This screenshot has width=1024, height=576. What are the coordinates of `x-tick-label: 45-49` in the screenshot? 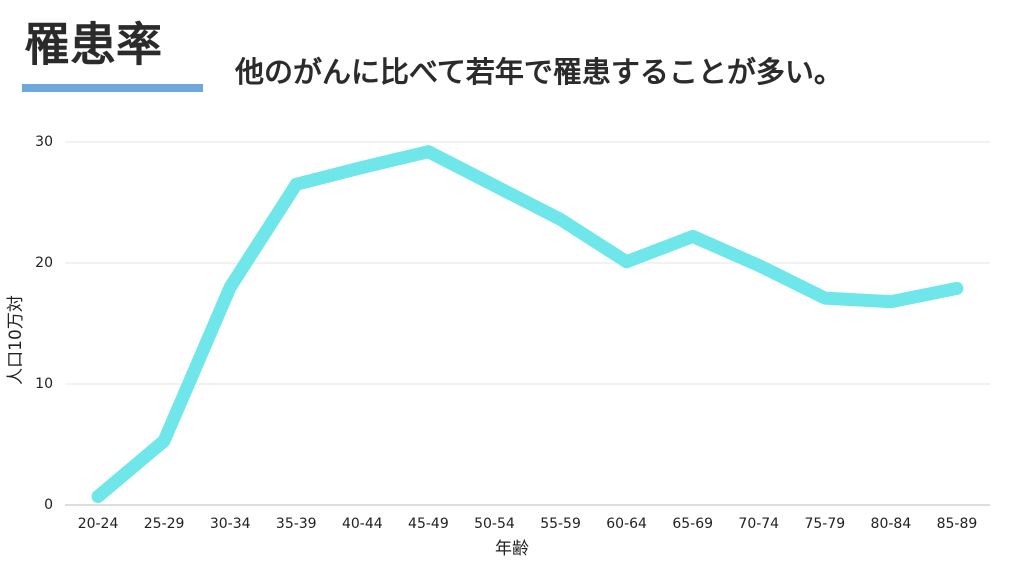 It's located at (428, 524).